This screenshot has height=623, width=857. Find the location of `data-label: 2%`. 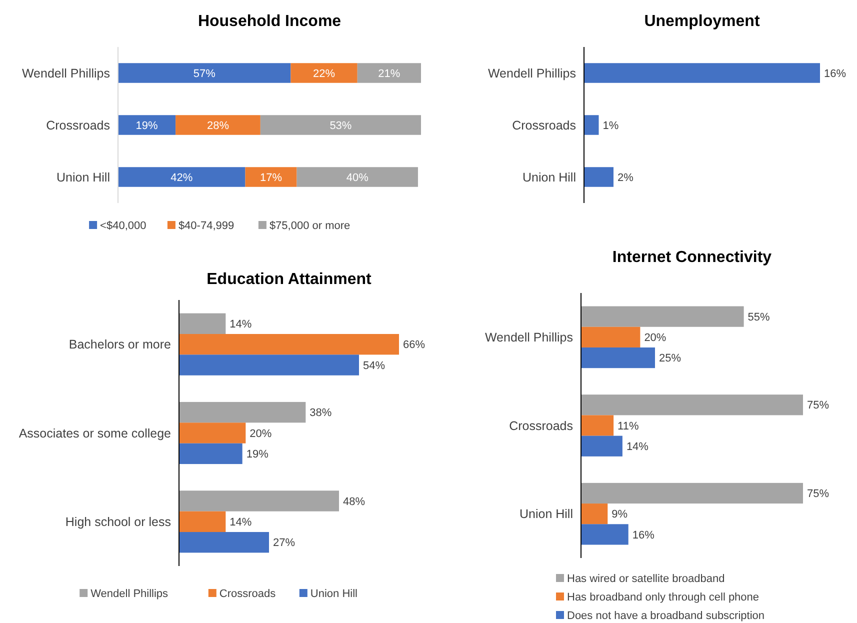

data-label: 2% is located at coordinates (626, 178).